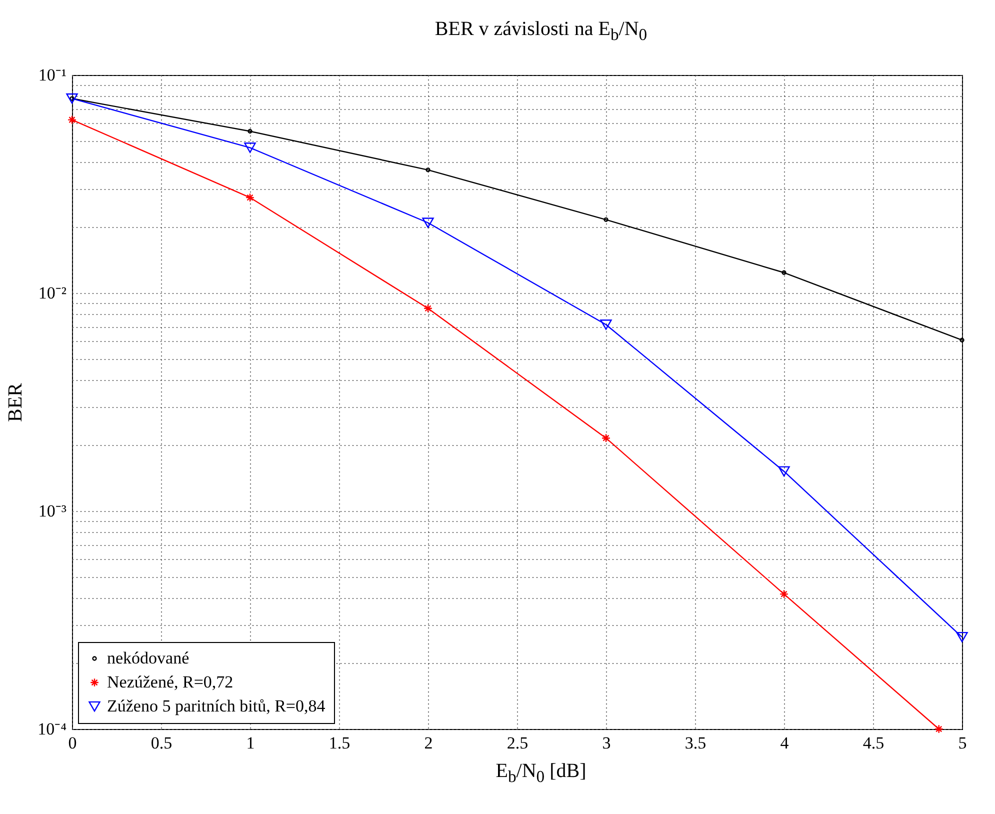 The width and height of the screenshot is (995, 814). Describe the element at coordinates (517, 743) in the screenshot. I see `x-tick-label: 2.5` at that location.